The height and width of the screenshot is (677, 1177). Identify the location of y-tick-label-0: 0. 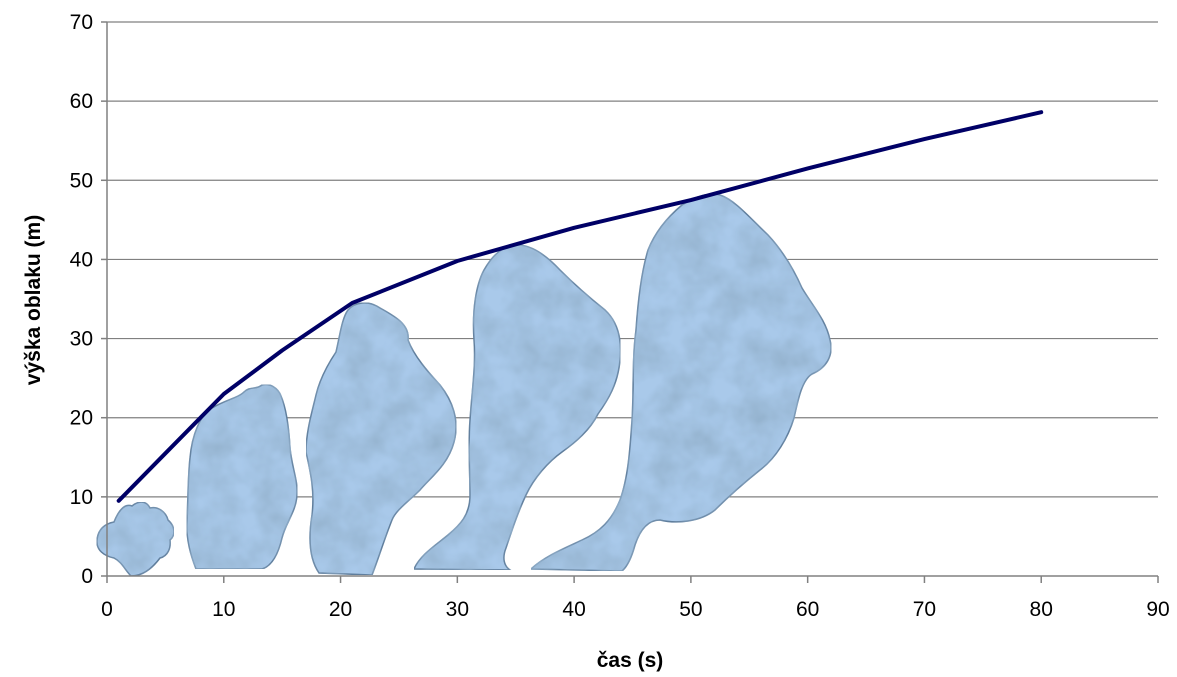
(87, 576).